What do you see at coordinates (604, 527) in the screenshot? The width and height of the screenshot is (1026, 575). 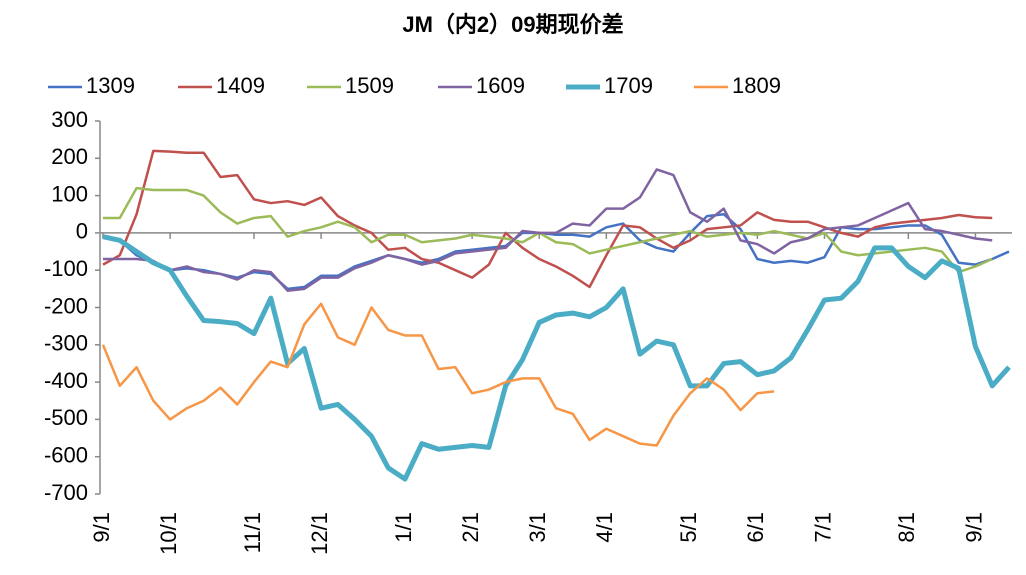 I see `x-tick-label: 4/1` at bounding box center [604, 527].